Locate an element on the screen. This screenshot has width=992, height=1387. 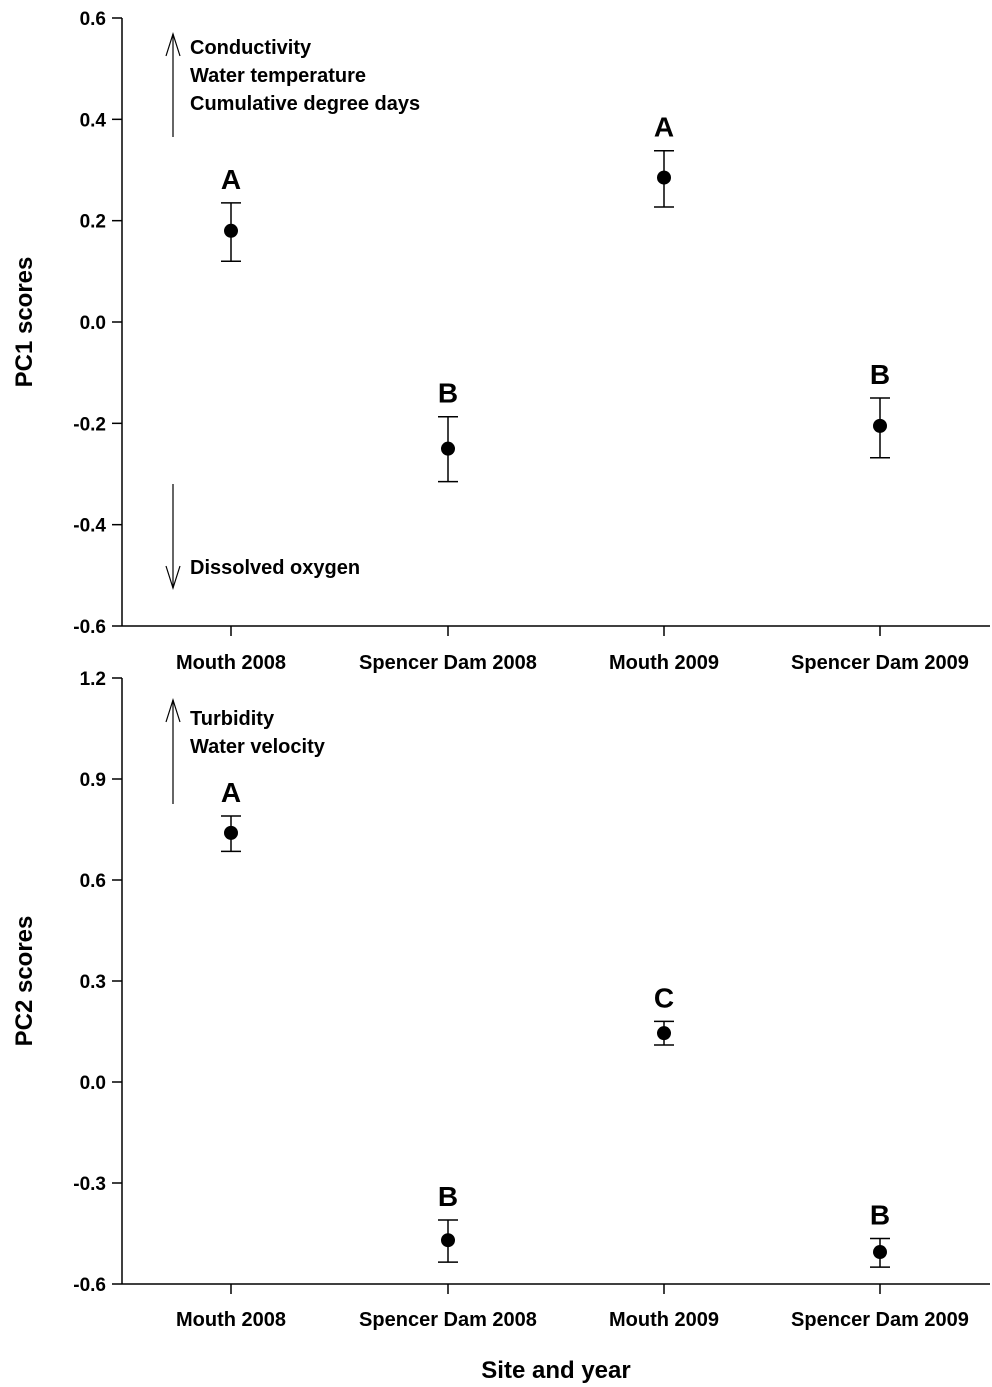
y-tick-label: -0.3 is located at coordinates (89, 1184).